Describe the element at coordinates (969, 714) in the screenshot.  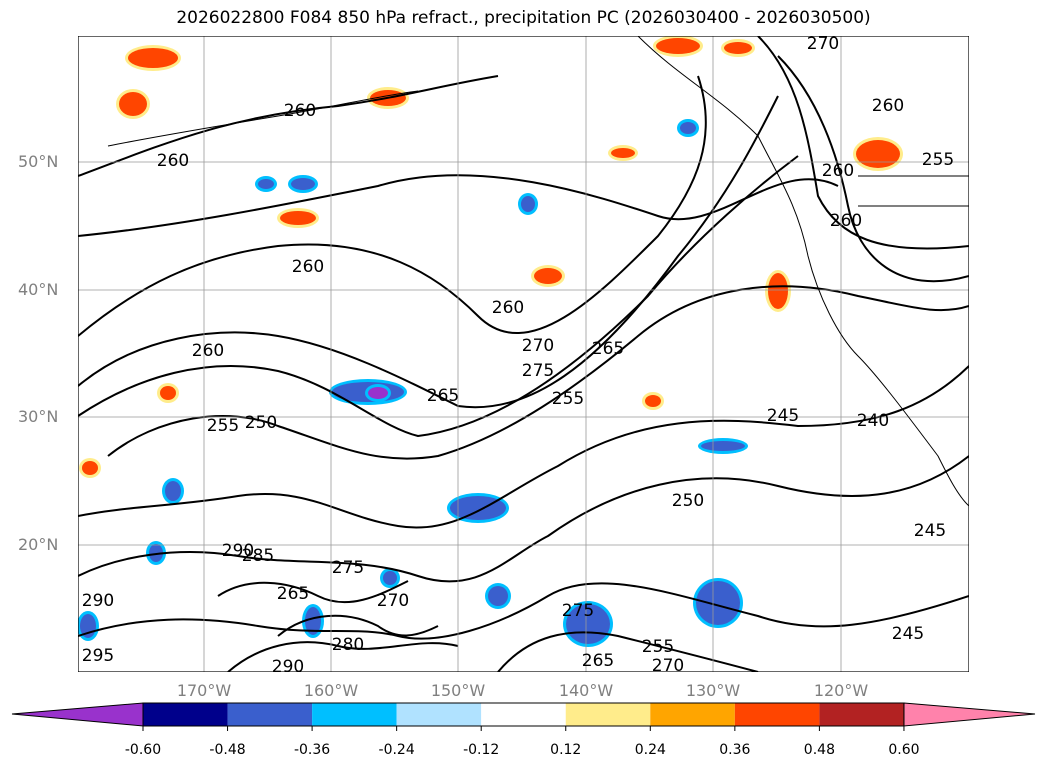
I see `colorbar-extend-high` at that location.